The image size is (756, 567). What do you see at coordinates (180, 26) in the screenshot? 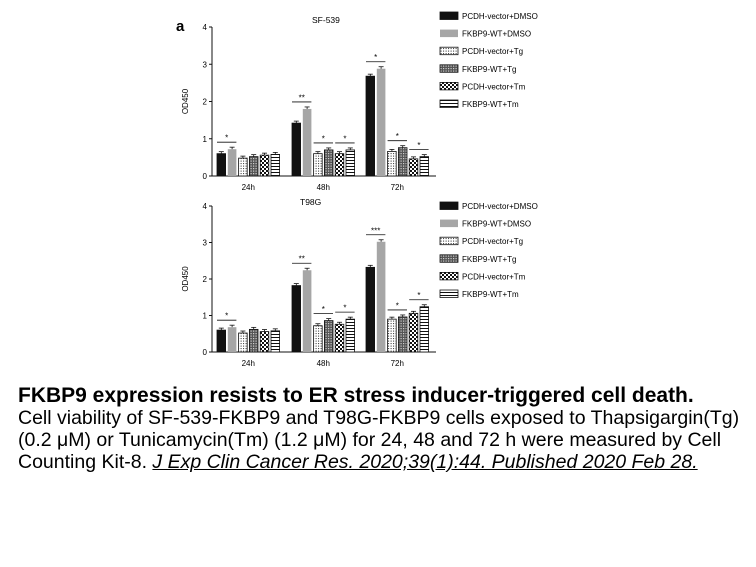
I see `panel-label: a` at bounding box center [180, 26].